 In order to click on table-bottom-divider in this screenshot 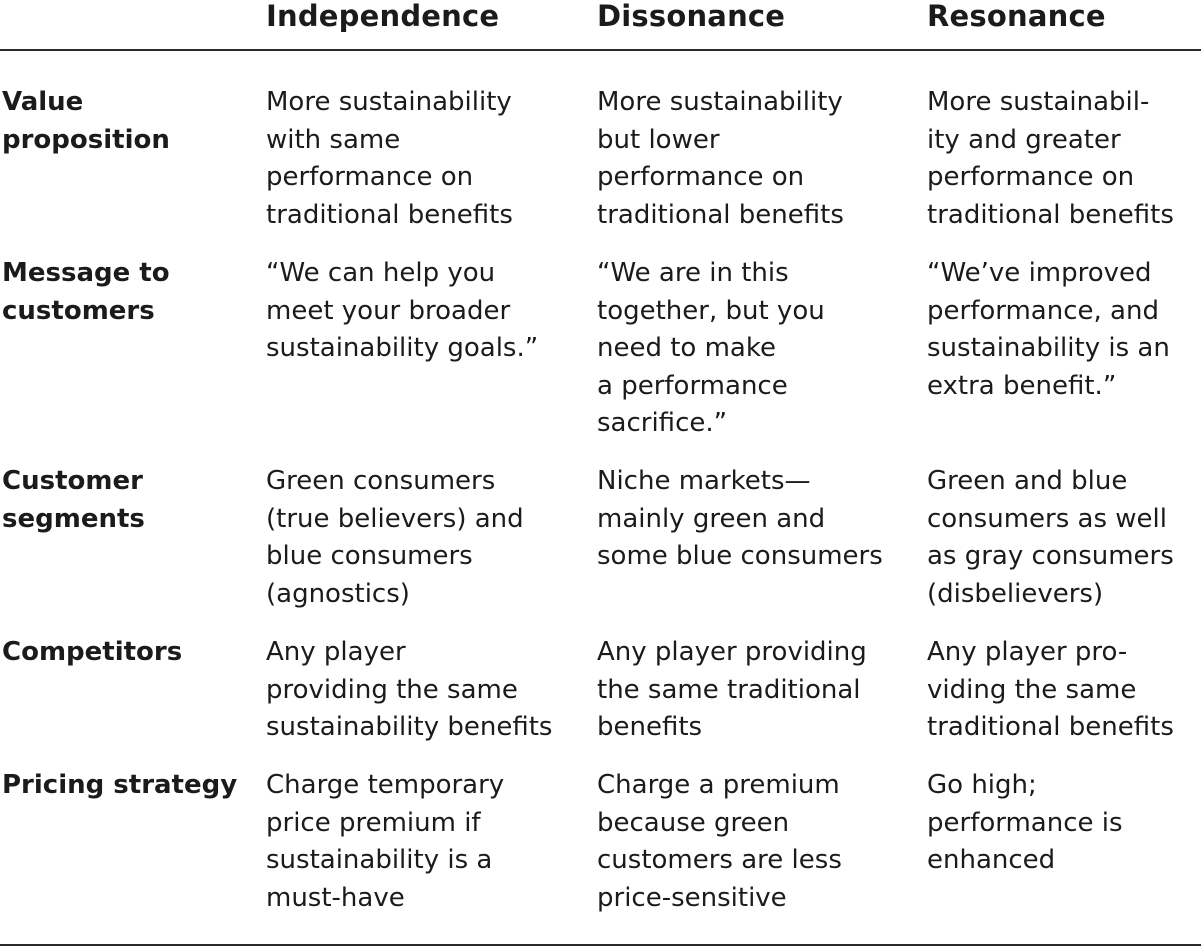, I will do `click(600, 945)`.